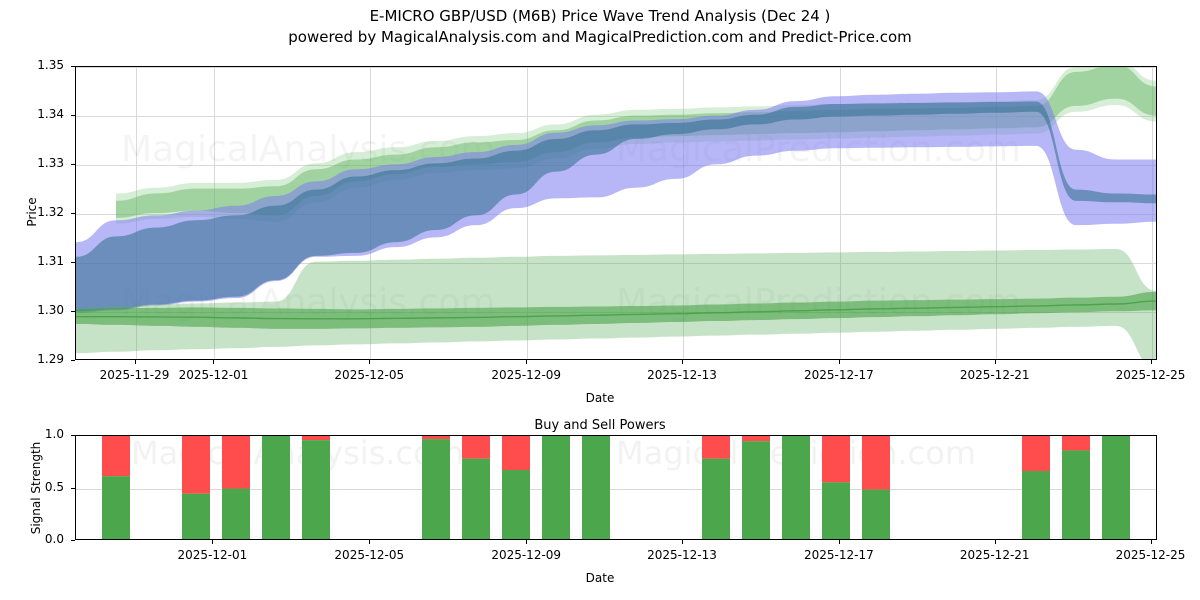 This screenshot has width=1200, height=600. I want to click on y-tick-label: 0.5, so click(54, 486).